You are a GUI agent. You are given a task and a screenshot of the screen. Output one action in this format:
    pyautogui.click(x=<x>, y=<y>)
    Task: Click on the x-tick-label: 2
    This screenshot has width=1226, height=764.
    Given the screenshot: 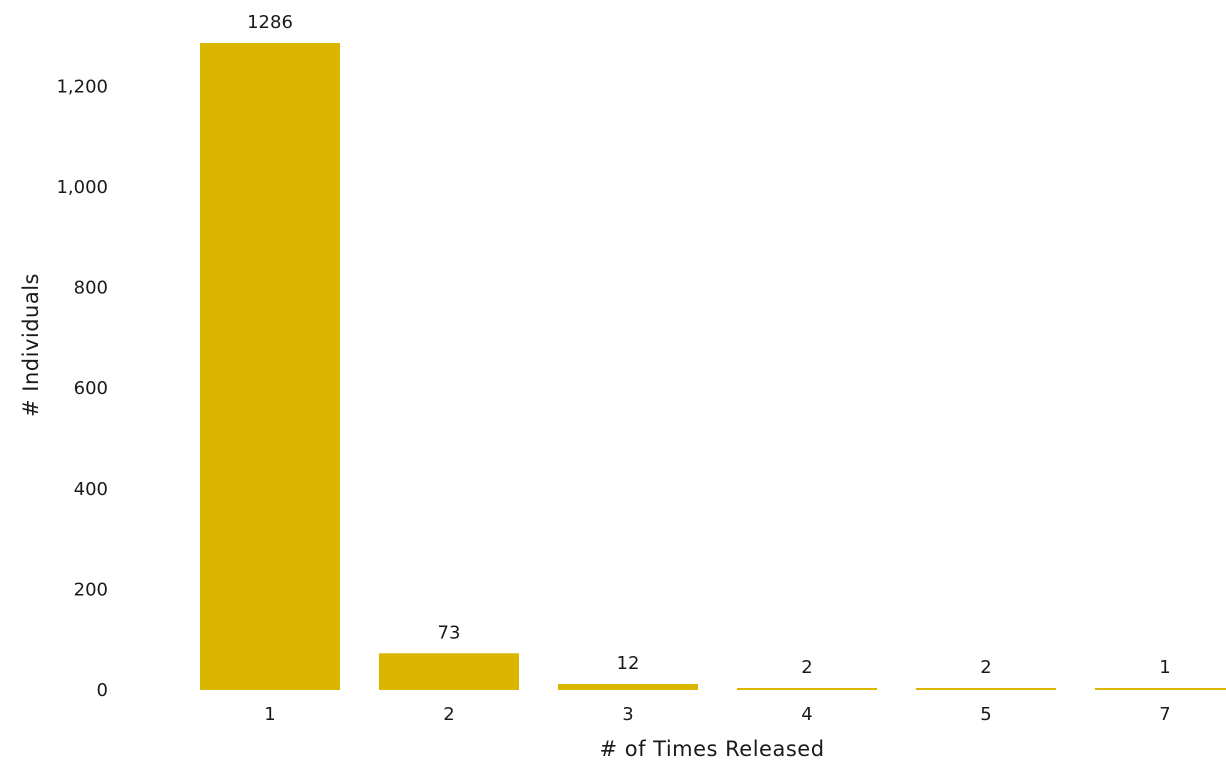 What is the action you would take?
    pyautogui.click(x=448, y=714)
    